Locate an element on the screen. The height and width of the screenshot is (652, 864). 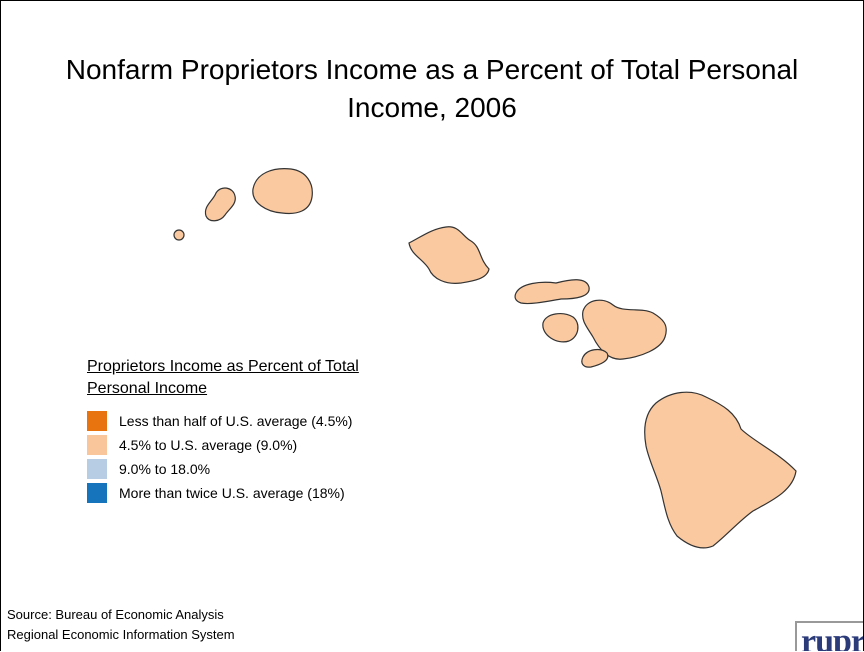
legend-label: 4.5% to U.S. average (9.0%) is located at coordinates (208, 445).